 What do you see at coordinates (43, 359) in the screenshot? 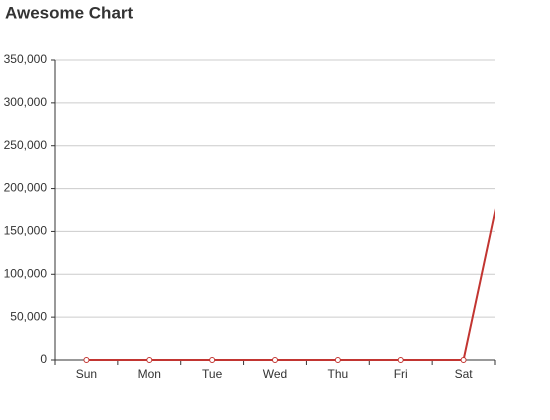
I see `y-tick-label: 0` at bounding box center [43, 359].